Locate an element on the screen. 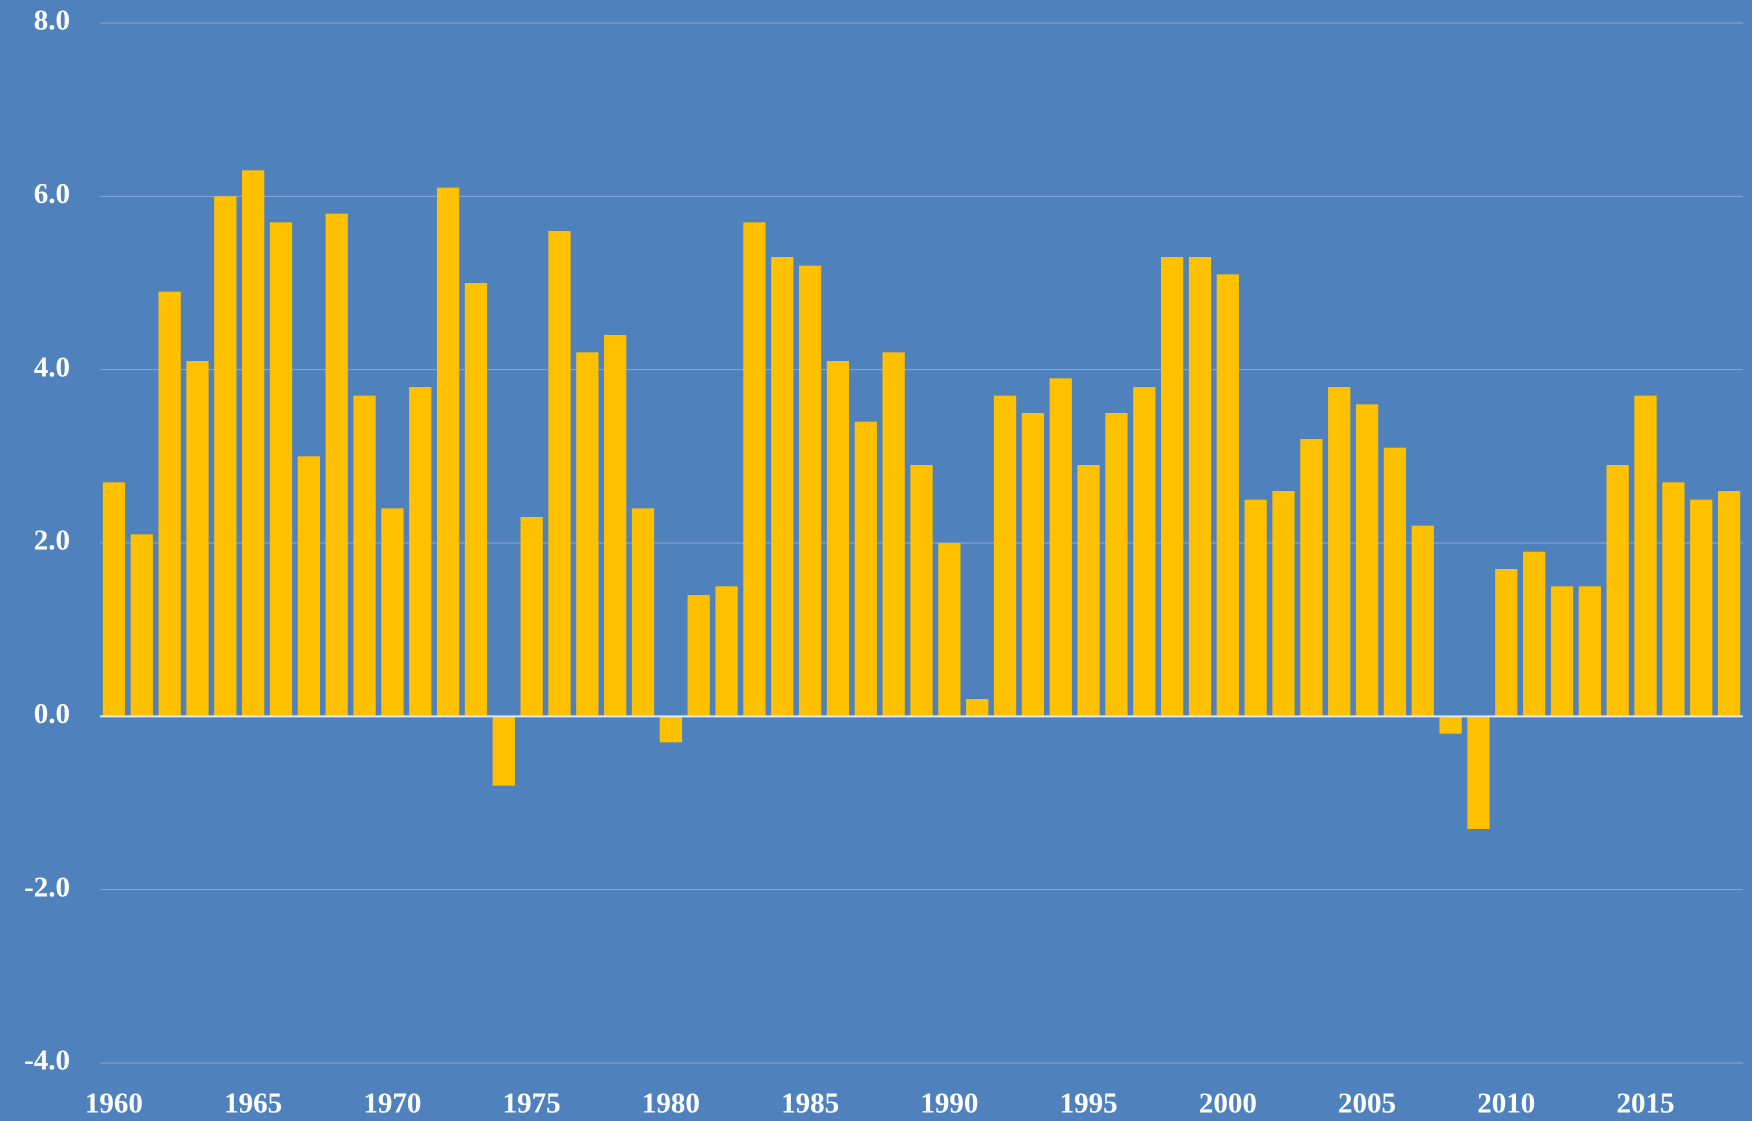 This screenshot has width=1752, height=1121. y-tick-label: 6.0 is located at coordinates (52, 194).